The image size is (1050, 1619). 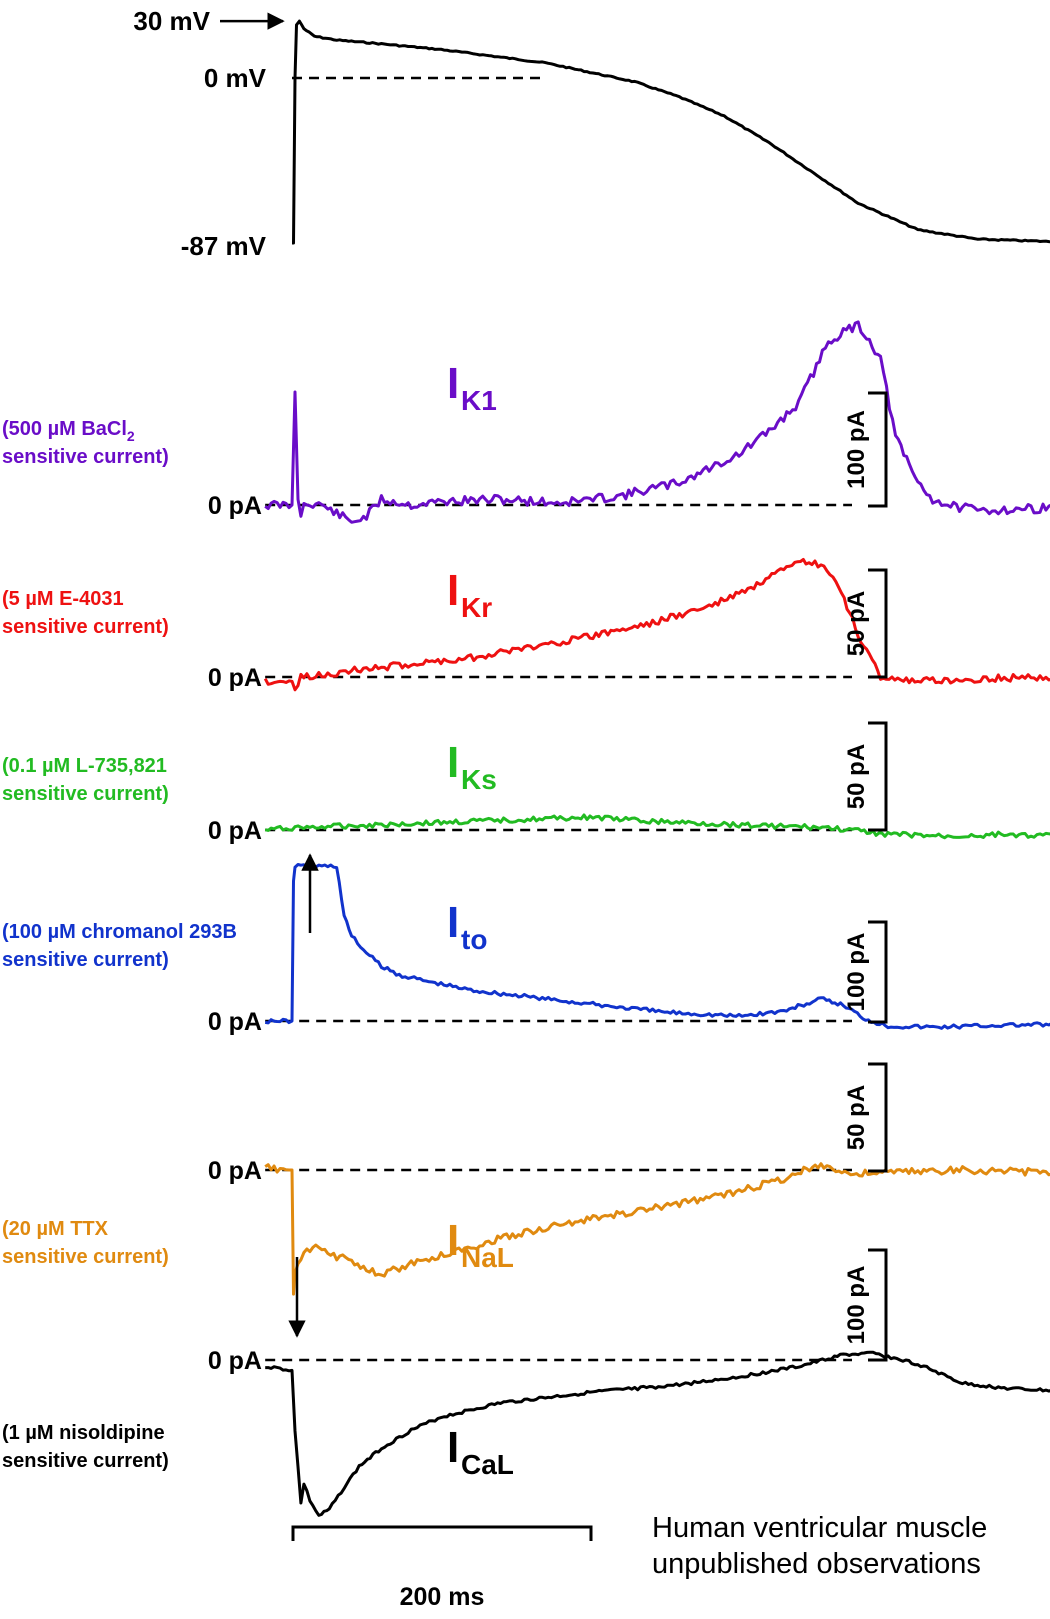 What do you see at coordinates (878, 449) in the screenshot?
I see `ik1-scale-bar` at bounding box center [878, 449].